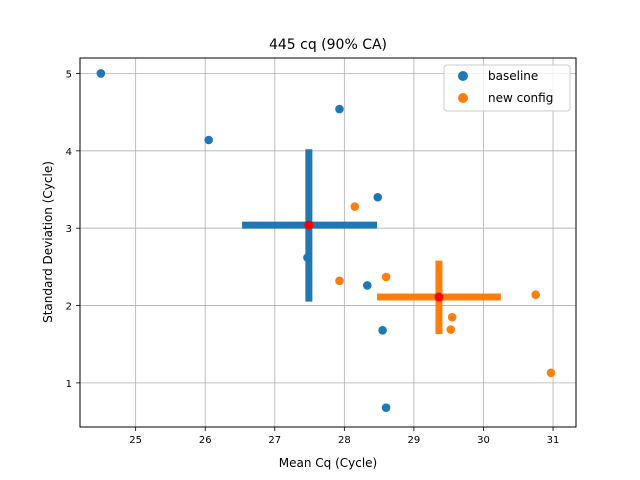  What do you see at coordinates (69, 384) in the screenshot?
I see `y-tick-label: 1` at bounding box center [69, 384].